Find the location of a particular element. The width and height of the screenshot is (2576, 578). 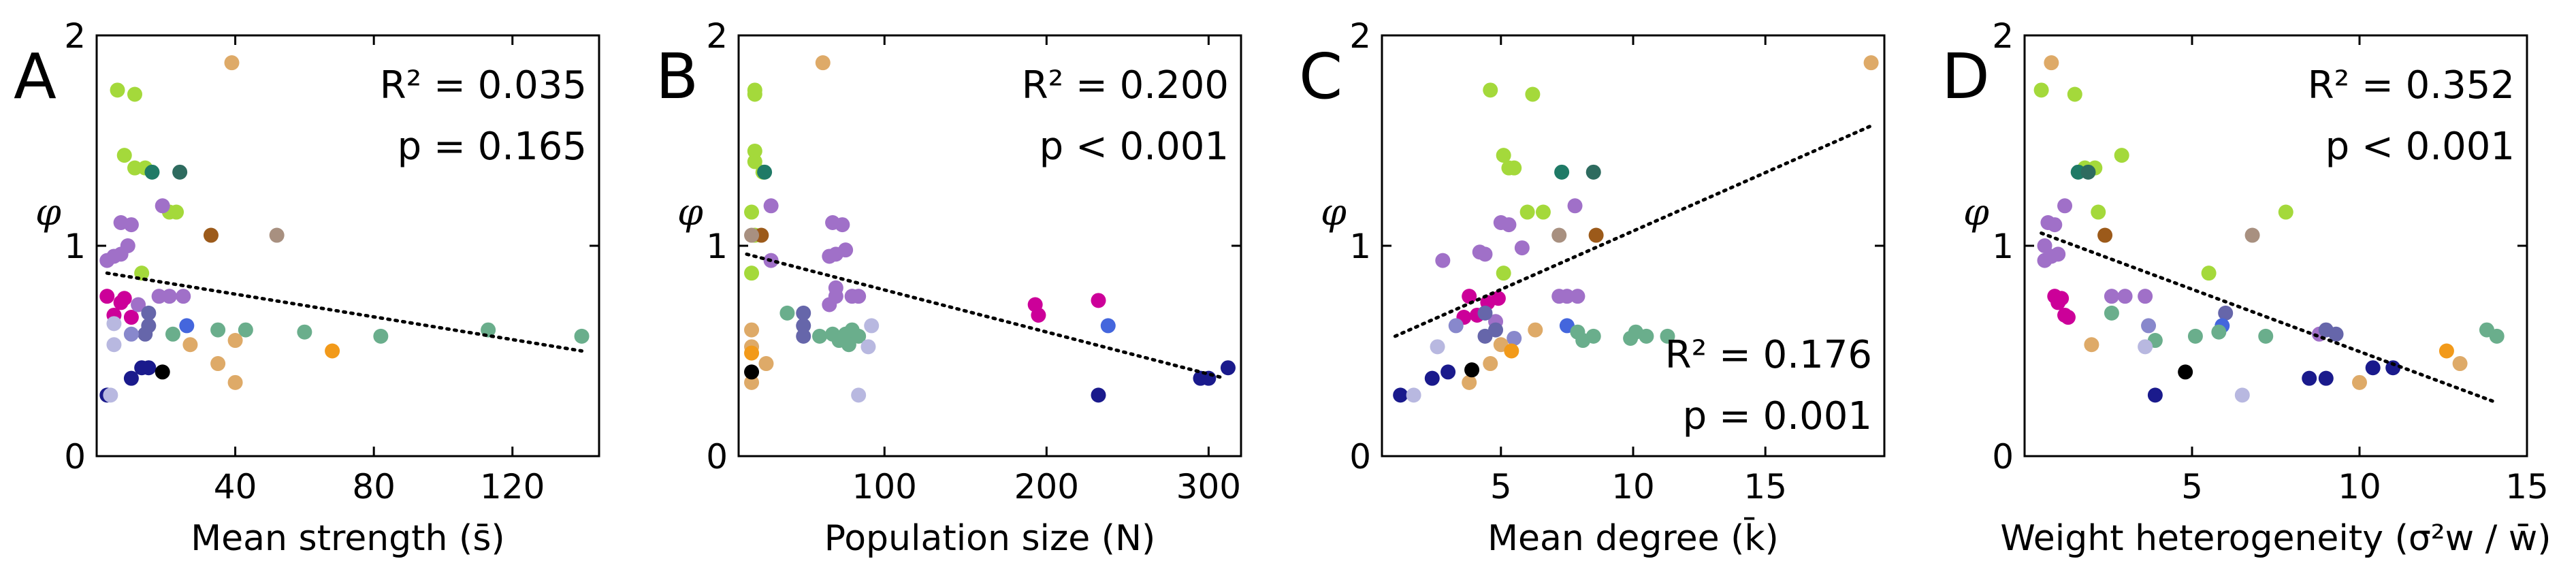

x-axis-label: Population size (N) is located at coordinates (990, 538).